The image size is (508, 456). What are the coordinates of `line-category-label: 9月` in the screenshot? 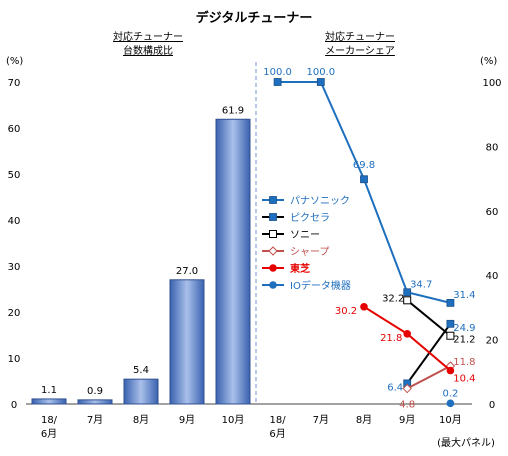 It's located at (407, 420).